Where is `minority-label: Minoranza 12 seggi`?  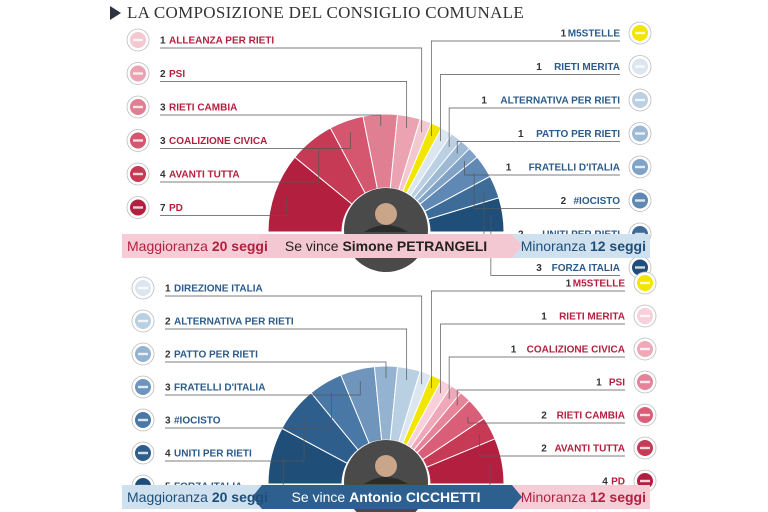 minority-label: Minoranza 12 seggi is located at coordinates (583, 497).